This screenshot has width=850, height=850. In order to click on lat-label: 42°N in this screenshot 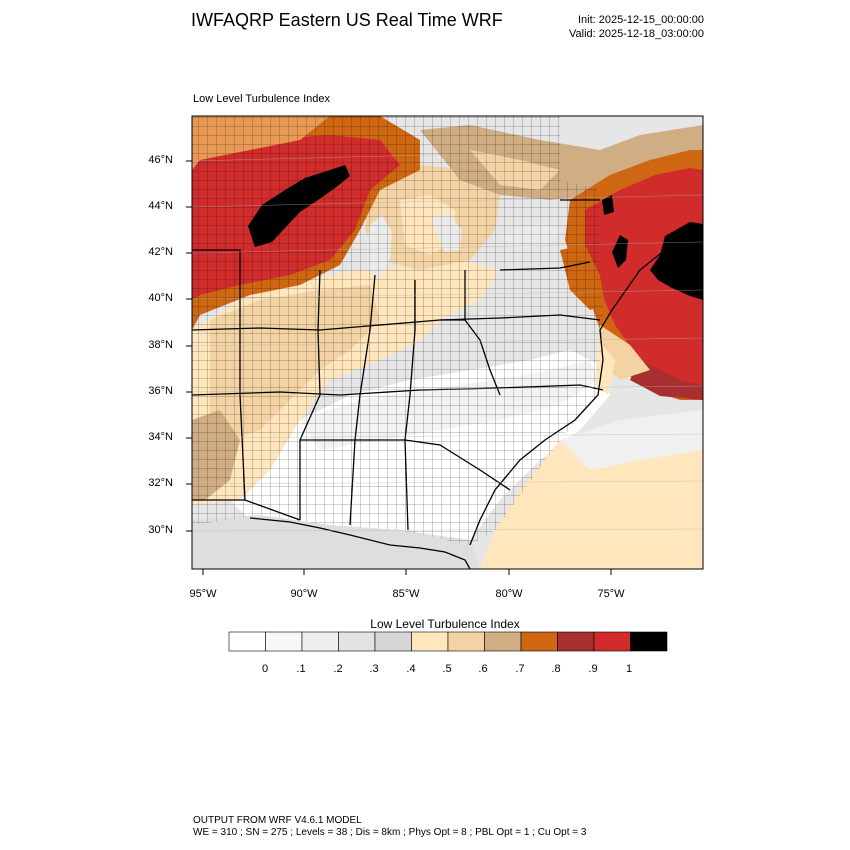, I will do `click(160, 252)`.